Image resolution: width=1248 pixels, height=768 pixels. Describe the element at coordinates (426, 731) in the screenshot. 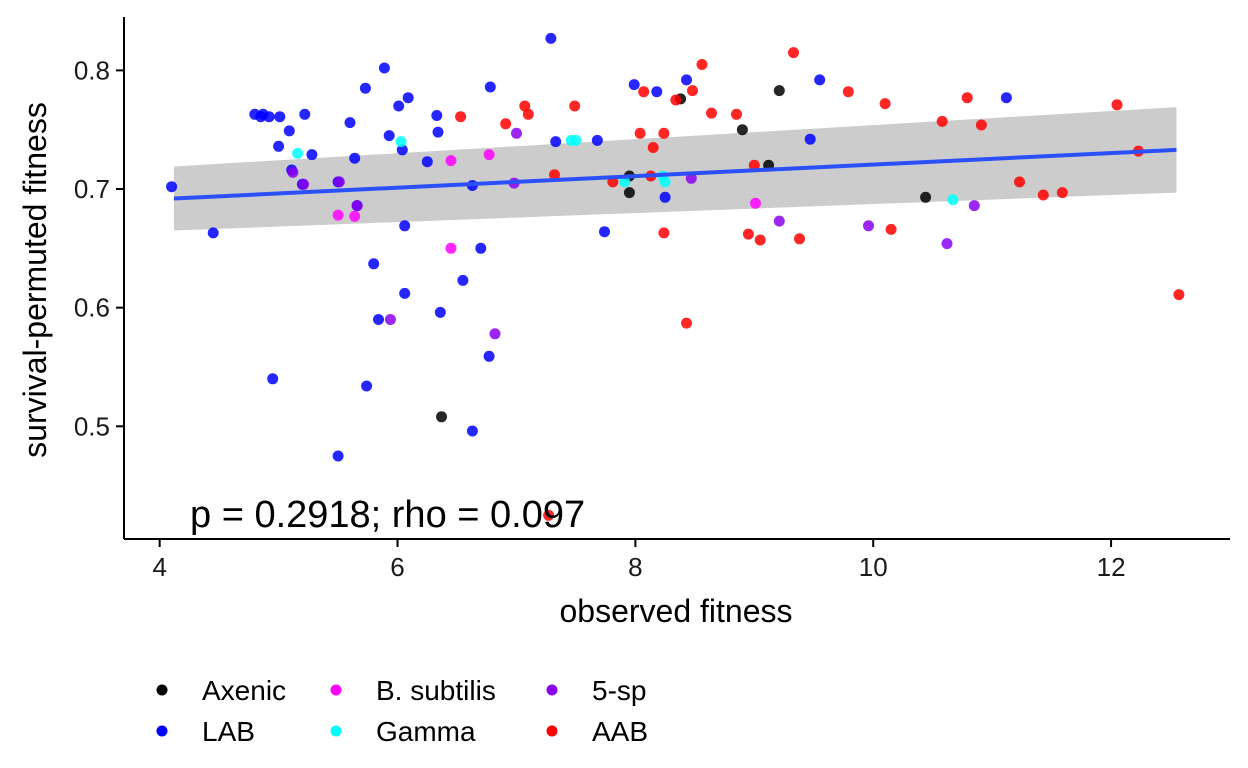

I see `legend-label: Gamma` at that location.